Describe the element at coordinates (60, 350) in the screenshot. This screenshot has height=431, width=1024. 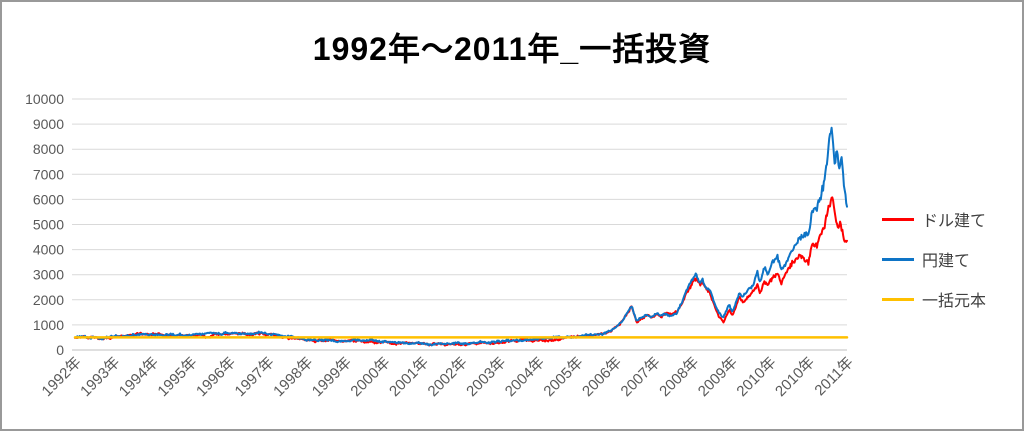
I see `y-axis-tick-label: 0` at that location.